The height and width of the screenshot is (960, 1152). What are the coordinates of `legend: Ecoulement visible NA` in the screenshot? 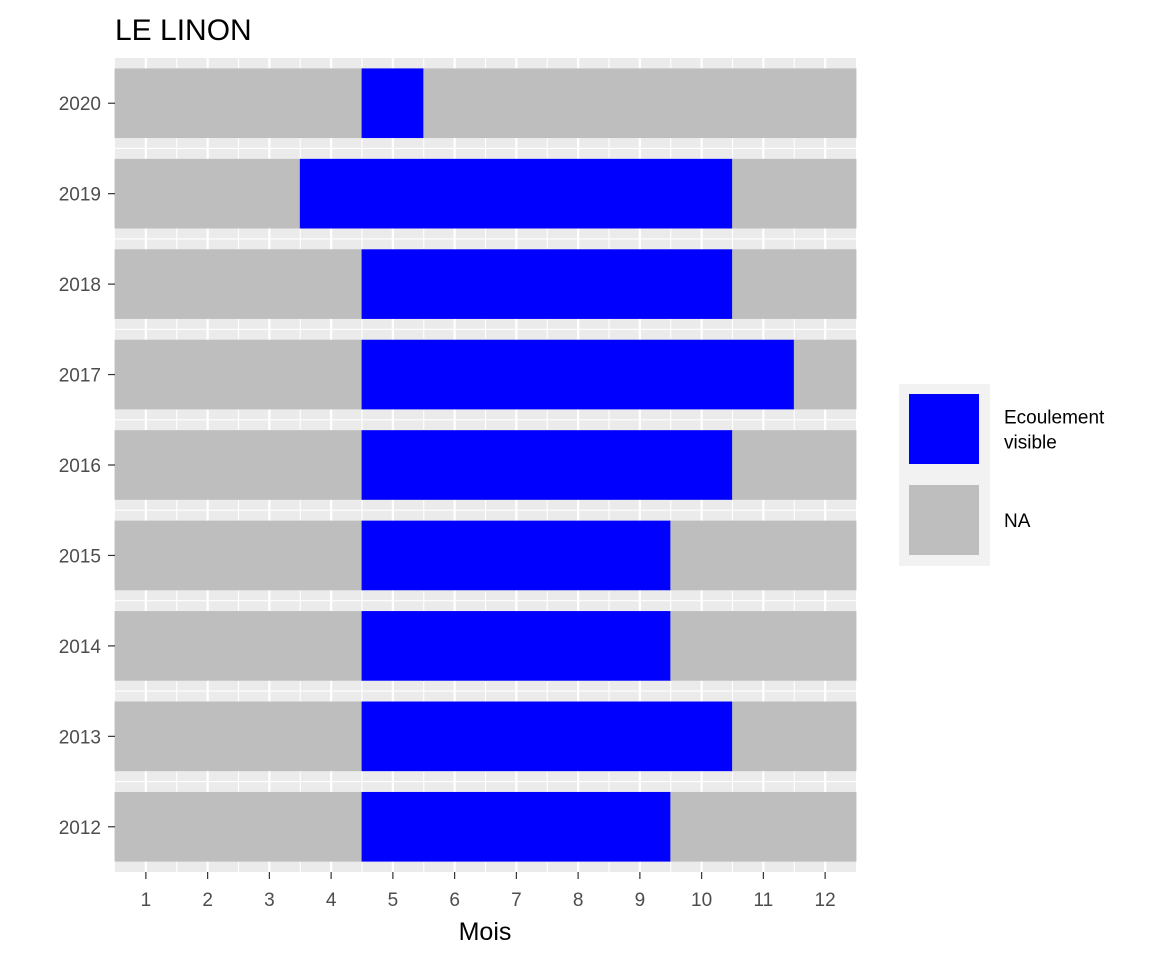 It's located at (1002, 475).